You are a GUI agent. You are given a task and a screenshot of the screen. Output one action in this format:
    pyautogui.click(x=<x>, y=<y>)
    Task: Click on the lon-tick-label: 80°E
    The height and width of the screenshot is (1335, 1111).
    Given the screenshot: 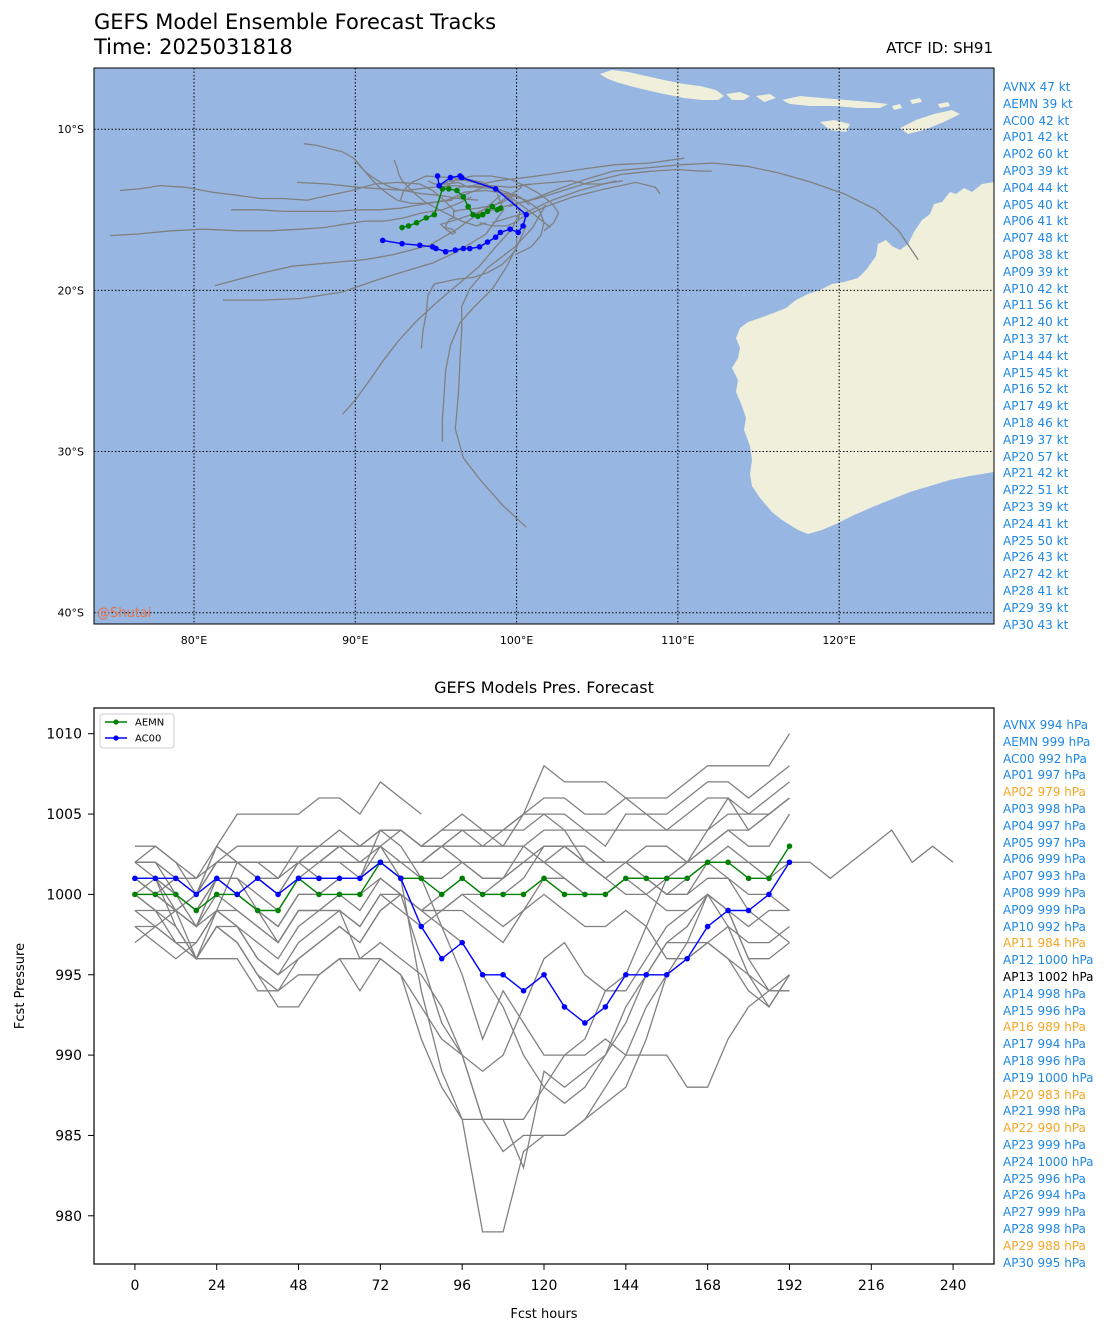 What is the action you would take?
    pyautogui.click(x=194, y=640)
    